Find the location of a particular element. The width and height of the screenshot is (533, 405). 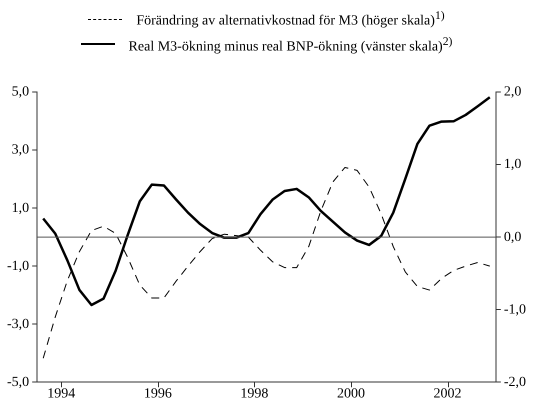

y-tick-label: 5,0 is located at coordinates (21, 92).